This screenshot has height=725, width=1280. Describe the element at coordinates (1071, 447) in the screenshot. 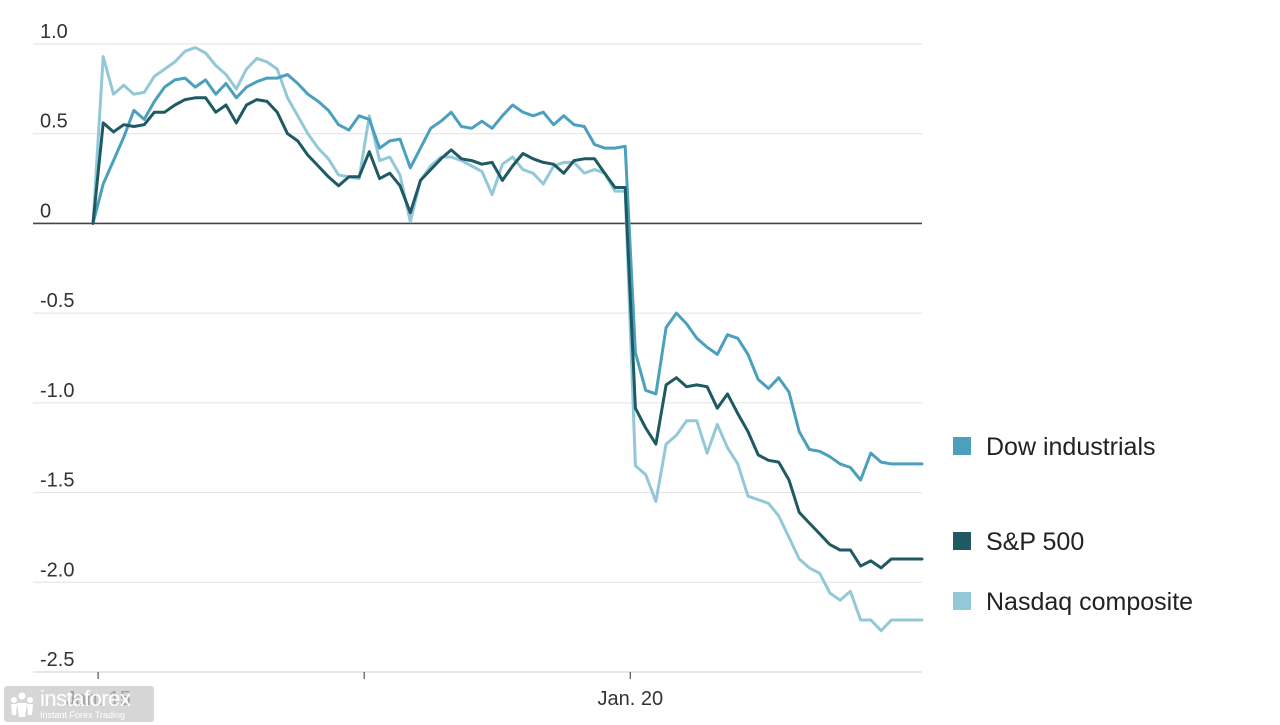

I see `legend-label: Dow industrials` at that location.